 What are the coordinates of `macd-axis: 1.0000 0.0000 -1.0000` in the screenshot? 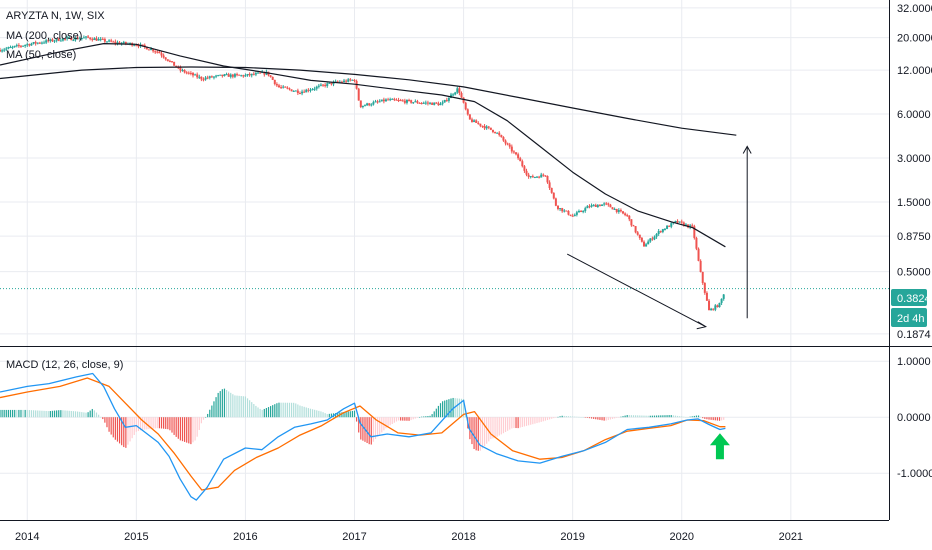 It's located at (914, 418).